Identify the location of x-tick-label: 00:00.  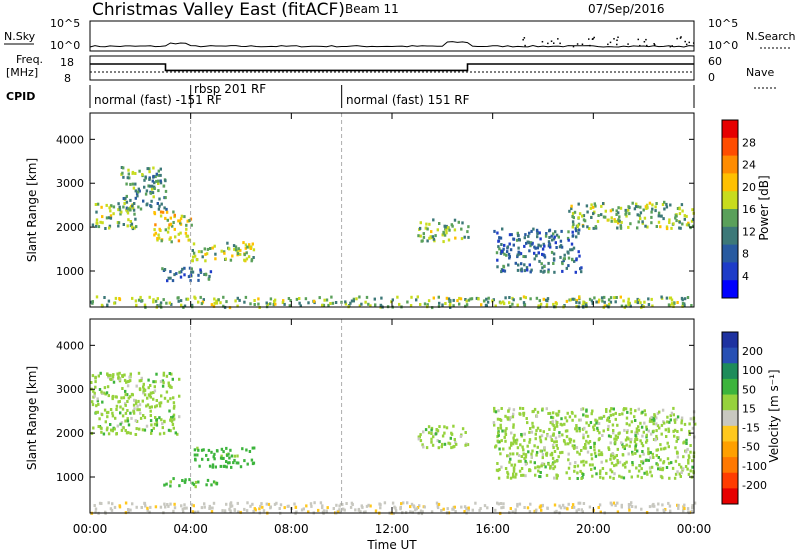
(90, 529).